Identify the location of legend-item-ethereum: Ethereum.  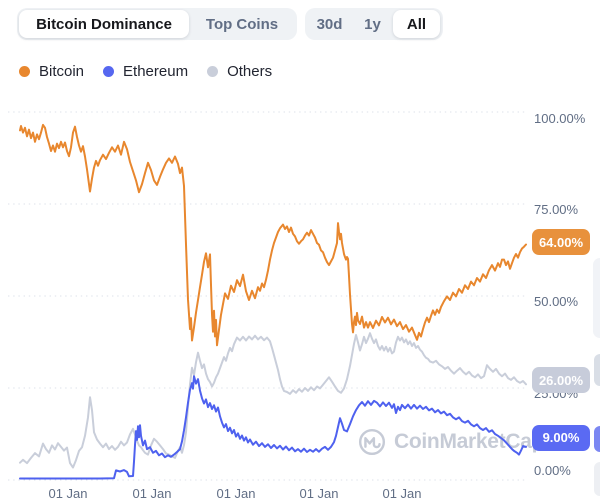
(145, 71).